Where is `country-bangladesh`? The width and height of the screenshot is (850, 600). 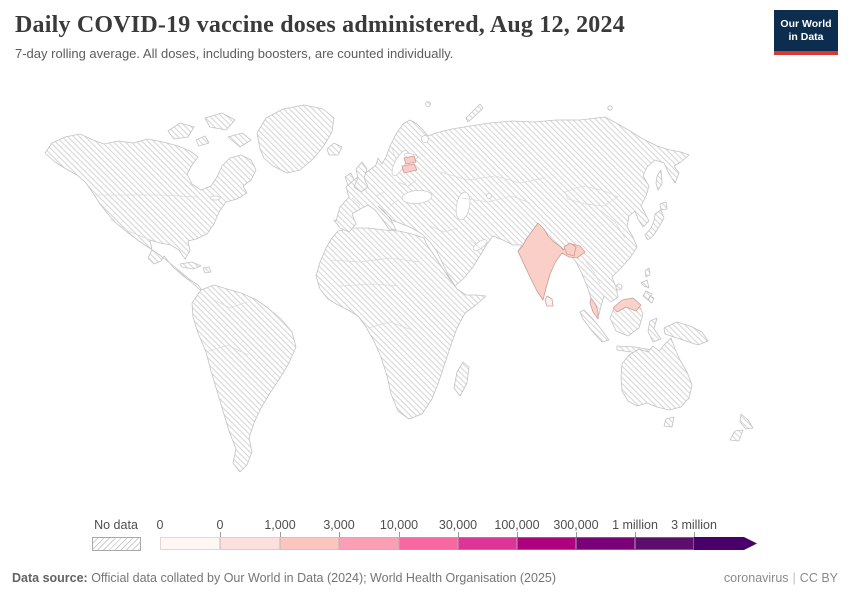 country-bangladesh is located at coordinates (570, 249).